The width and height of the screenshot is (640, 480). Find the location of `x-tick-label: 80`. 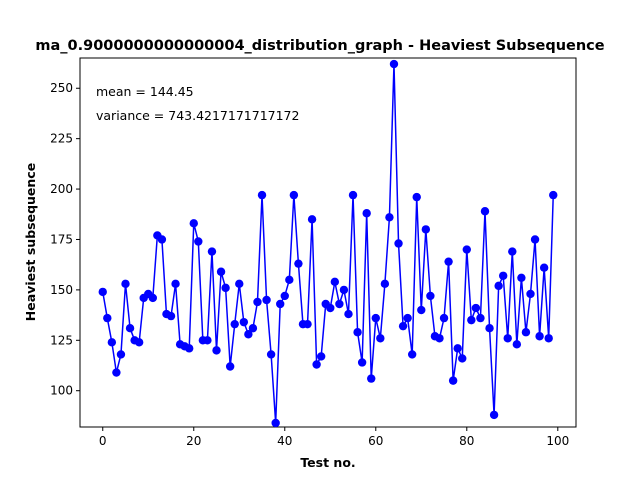

x-tick-label: 80 is located at coordinates (466, 441).